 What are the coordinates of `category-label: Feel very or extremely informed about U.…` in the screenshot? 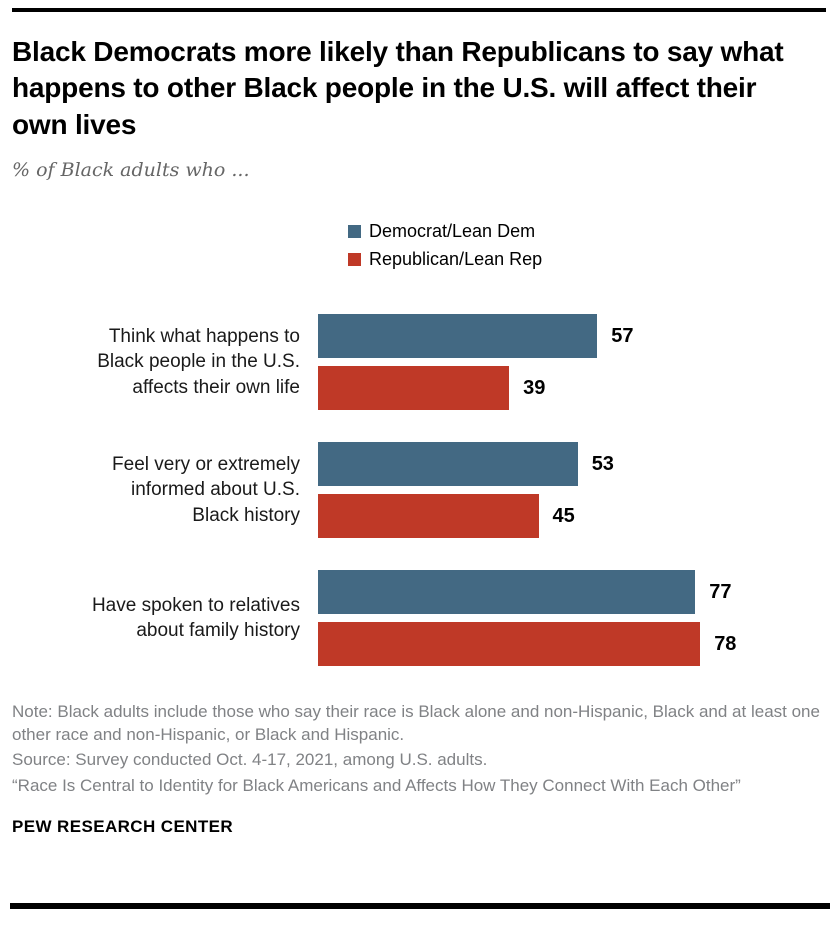 It's located at (206, 489).